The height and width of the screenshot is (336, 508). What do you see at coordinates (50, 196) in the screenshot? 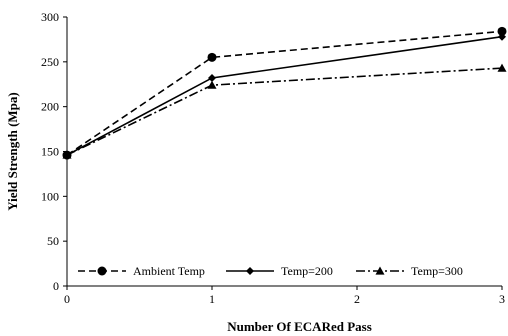
I see `y-tick-label: 100` at bounding box center [50, 196].